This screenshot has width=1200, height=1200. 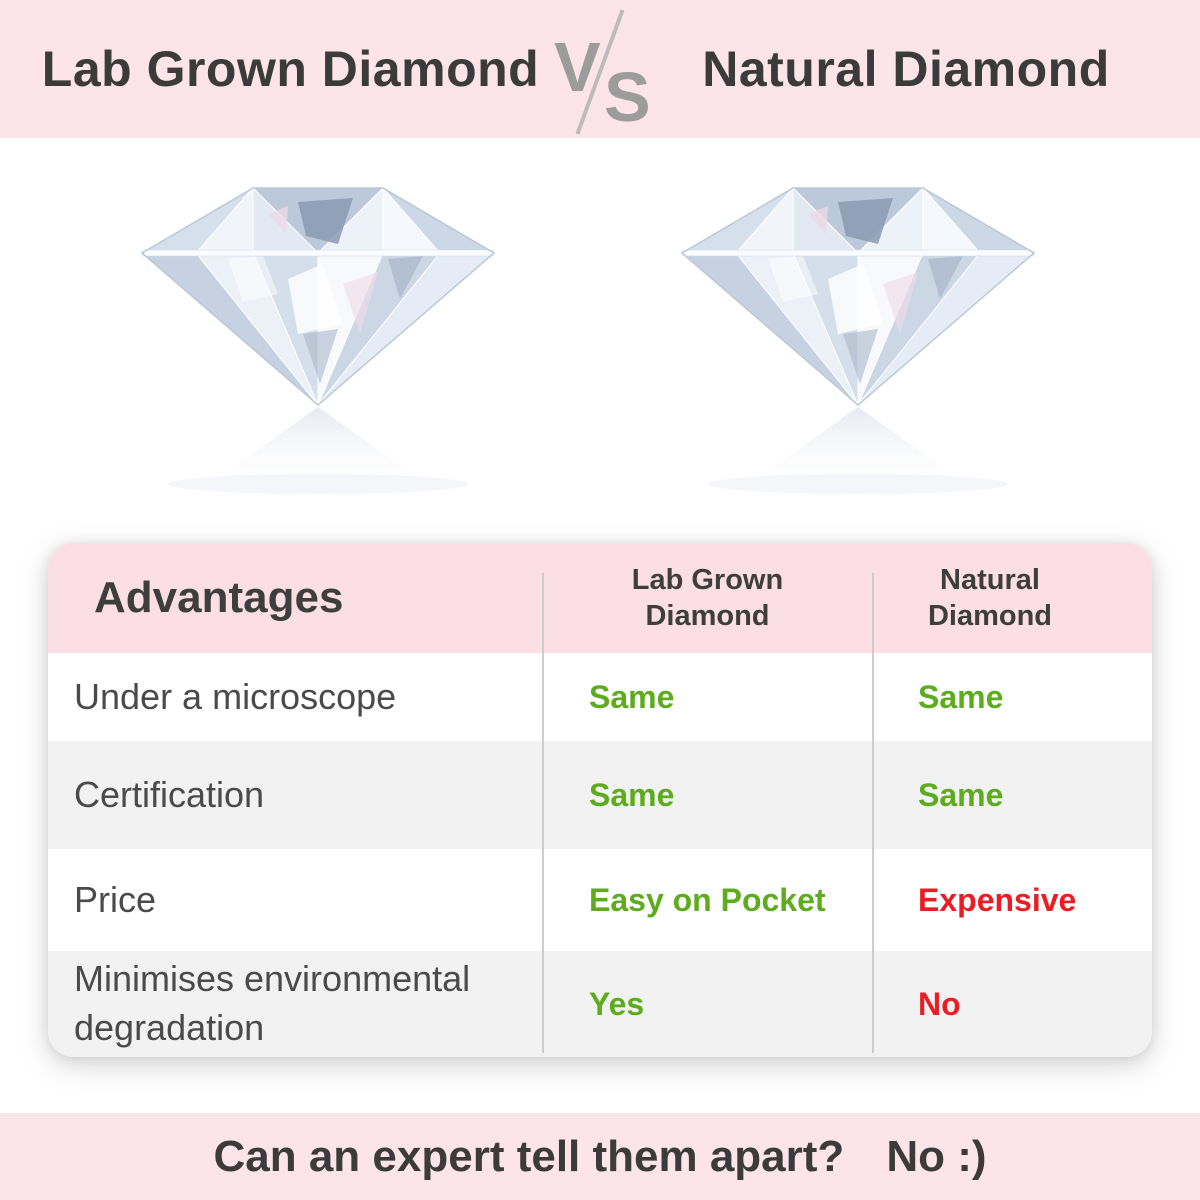 I want to click on table-header-lab-grown: Lab Grown Diamond, so click(x=707, y=598).